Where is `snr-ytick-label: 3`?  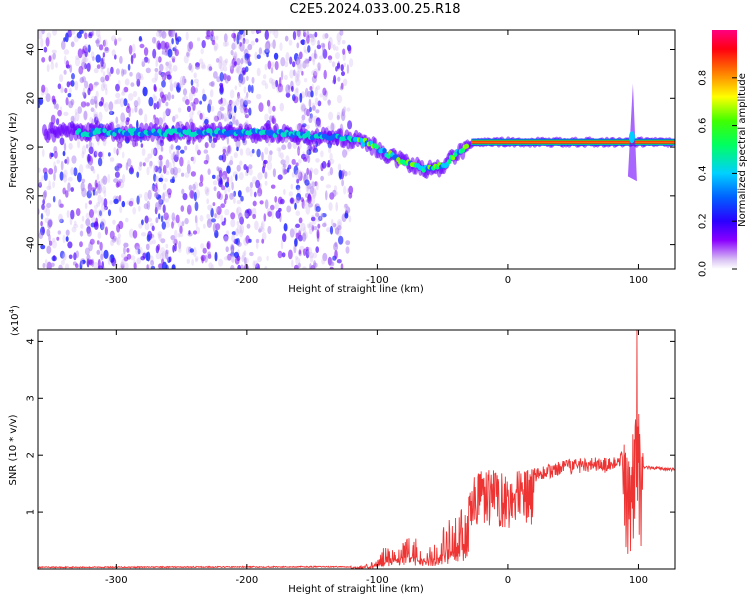 snr-ytick-label: 3 is located at coordinates (31, 398).